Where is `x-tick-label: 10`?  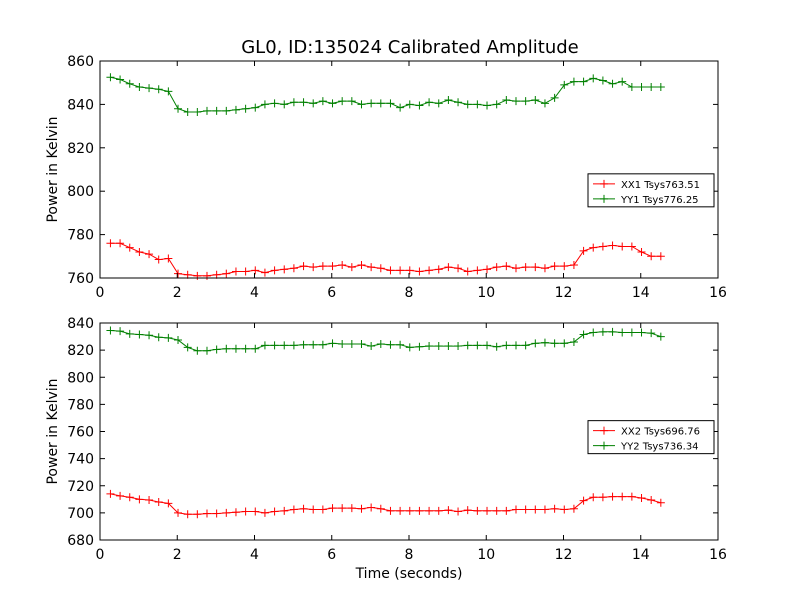
x-tick-label: 10 is located at coordinates (486, 555).